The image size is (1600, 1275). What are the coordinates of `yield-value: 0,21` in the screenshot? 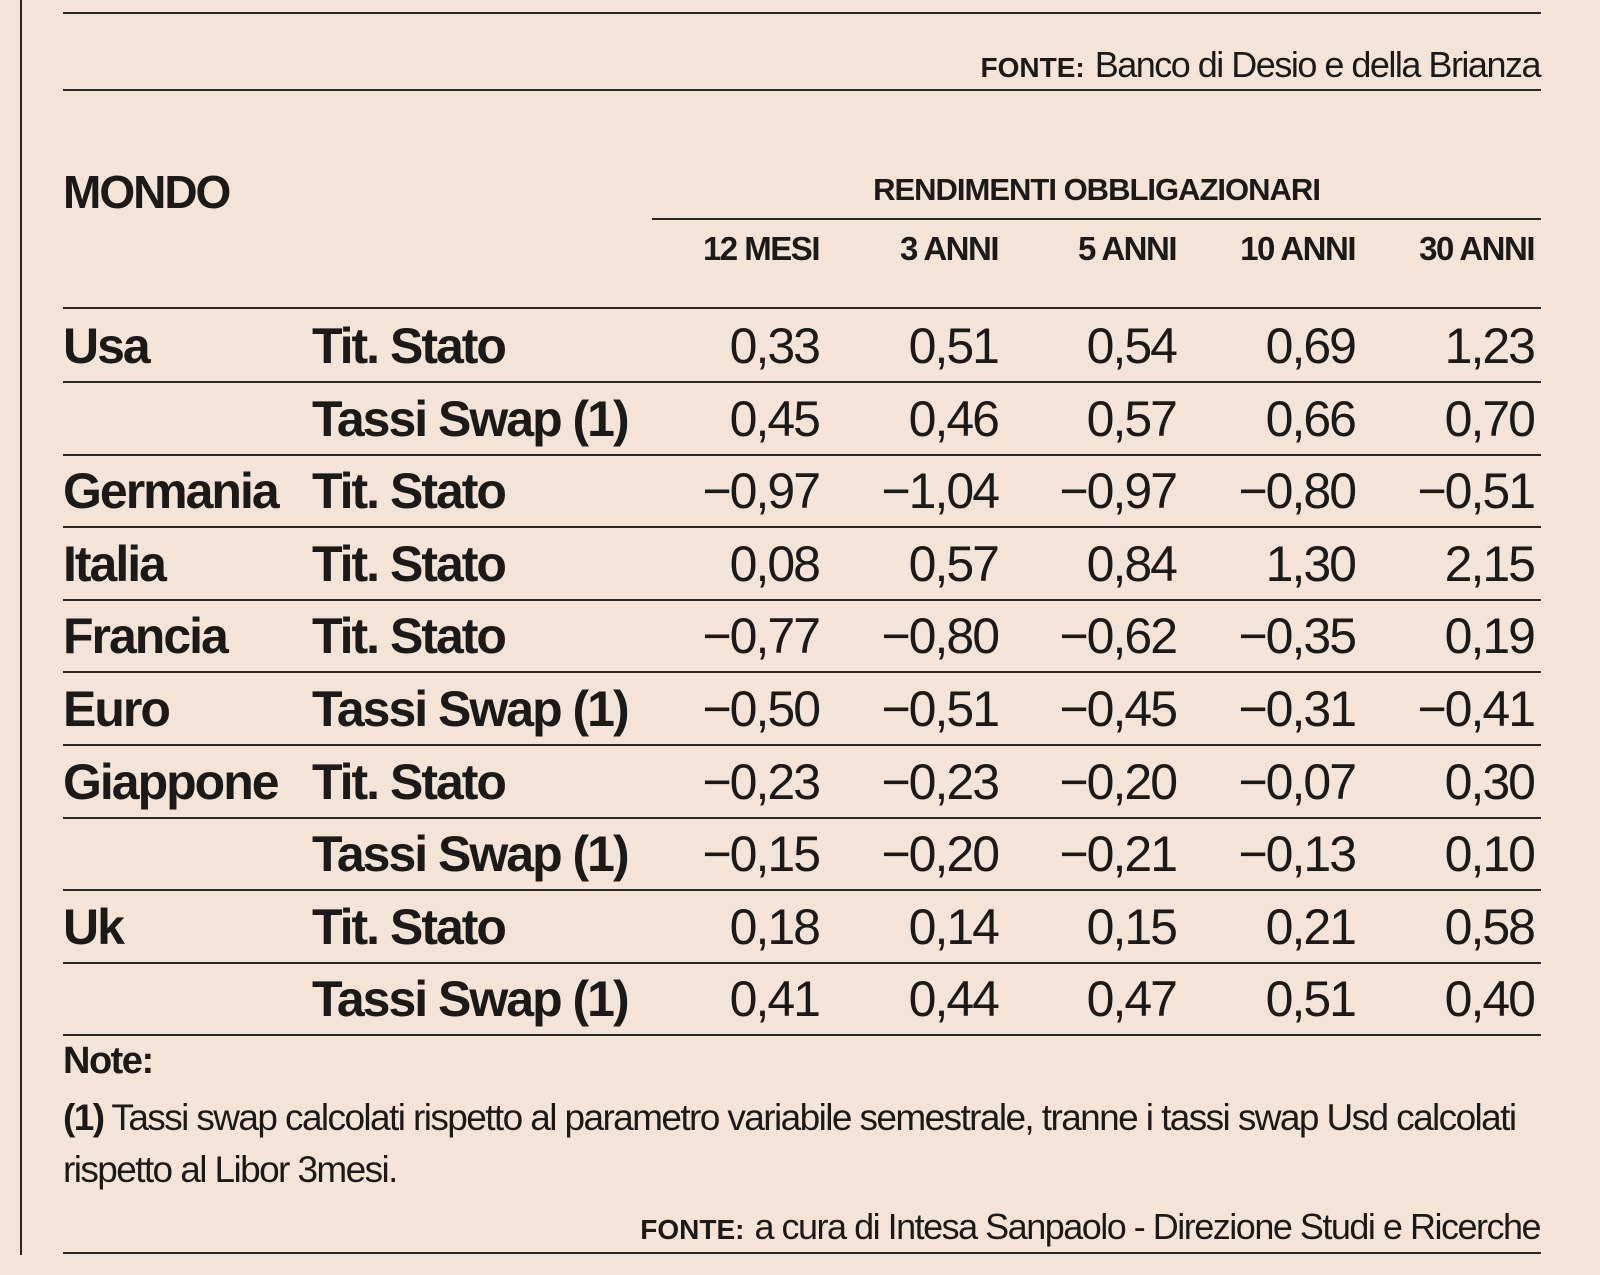 It's located at (1311, 926).